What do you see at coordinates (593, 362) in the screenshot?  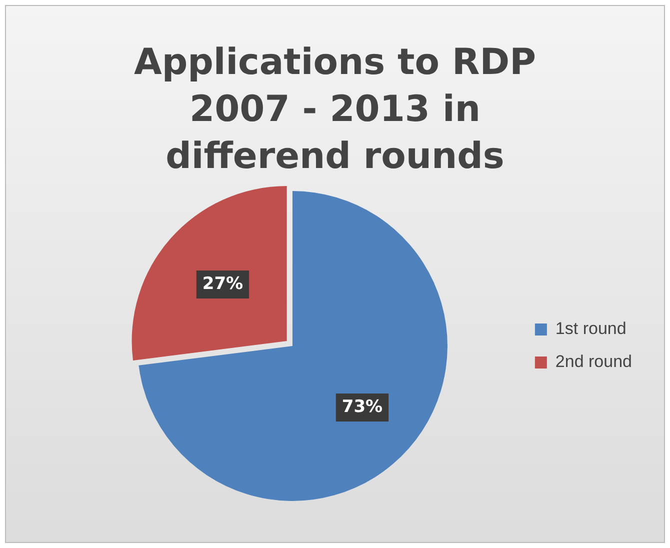 I see `legend-label: 2nd round` at bounding box center [593, 362].